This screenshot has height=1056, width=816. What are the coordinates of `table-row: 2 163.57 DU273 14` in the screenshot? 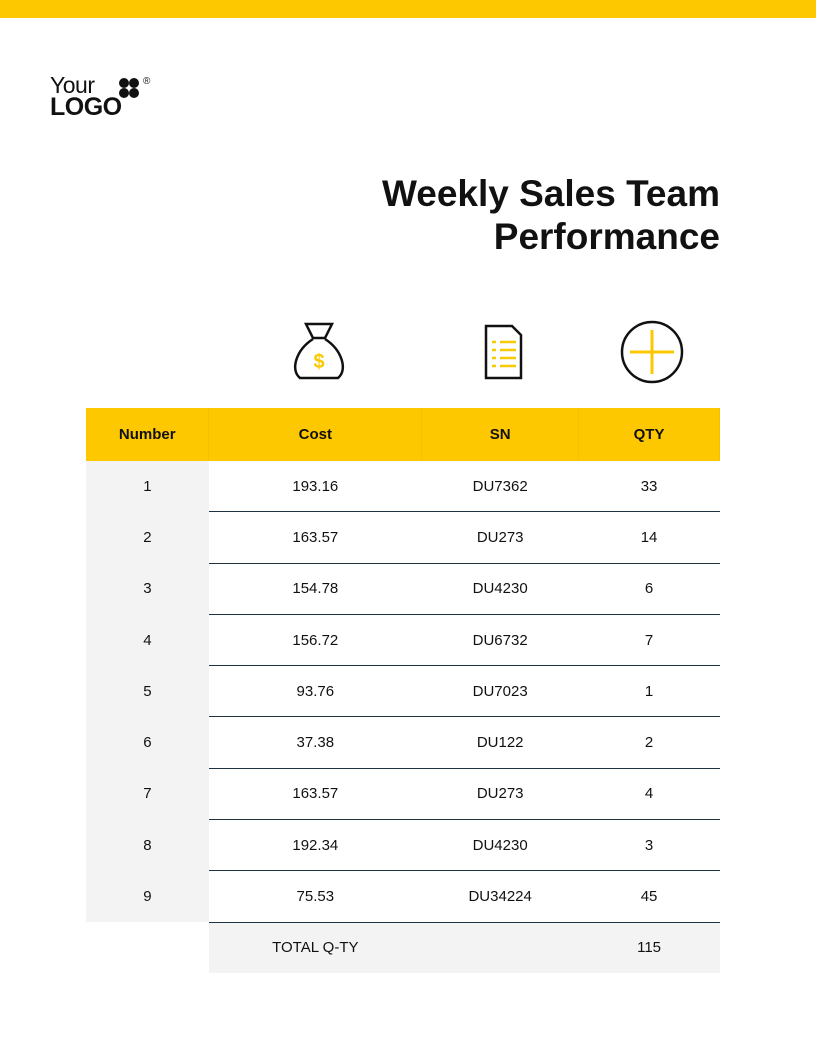 It's located at (403, 537).